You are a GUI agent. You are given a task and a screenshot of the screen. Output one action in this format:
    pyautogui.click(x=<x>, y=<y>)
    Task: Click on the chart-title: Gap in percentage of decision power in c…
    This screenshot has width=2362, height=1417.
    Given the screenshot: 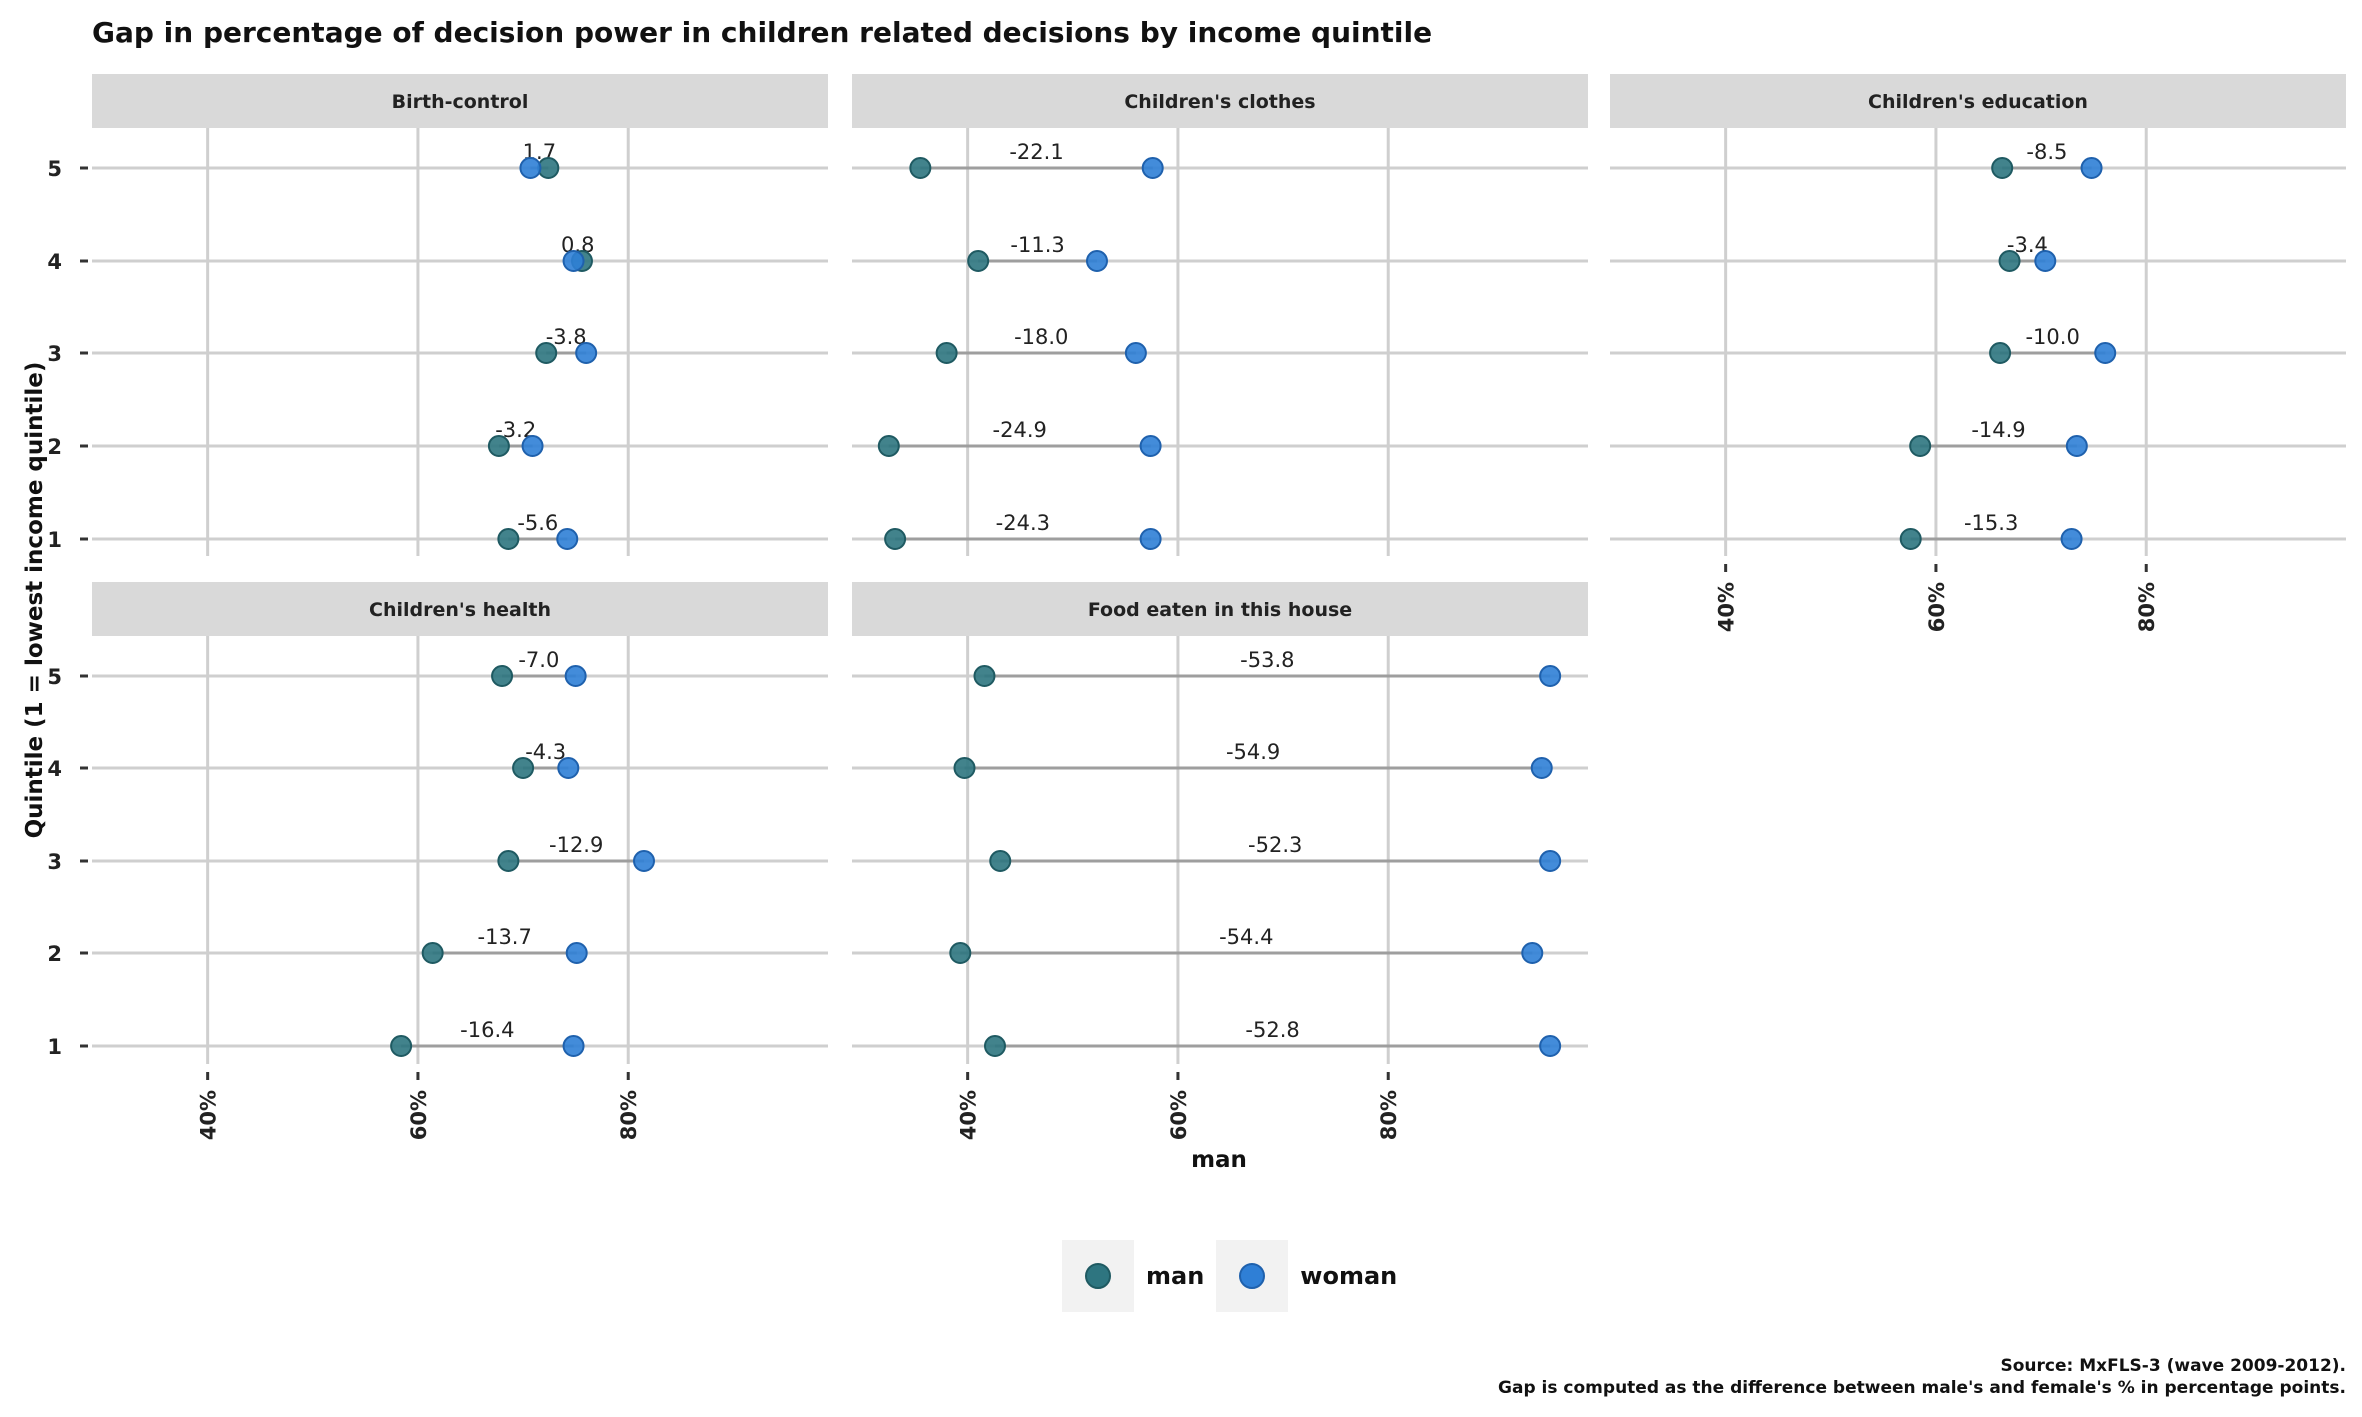 What is the action you would take?
    pyautogui.click(x=762, y=32)
    